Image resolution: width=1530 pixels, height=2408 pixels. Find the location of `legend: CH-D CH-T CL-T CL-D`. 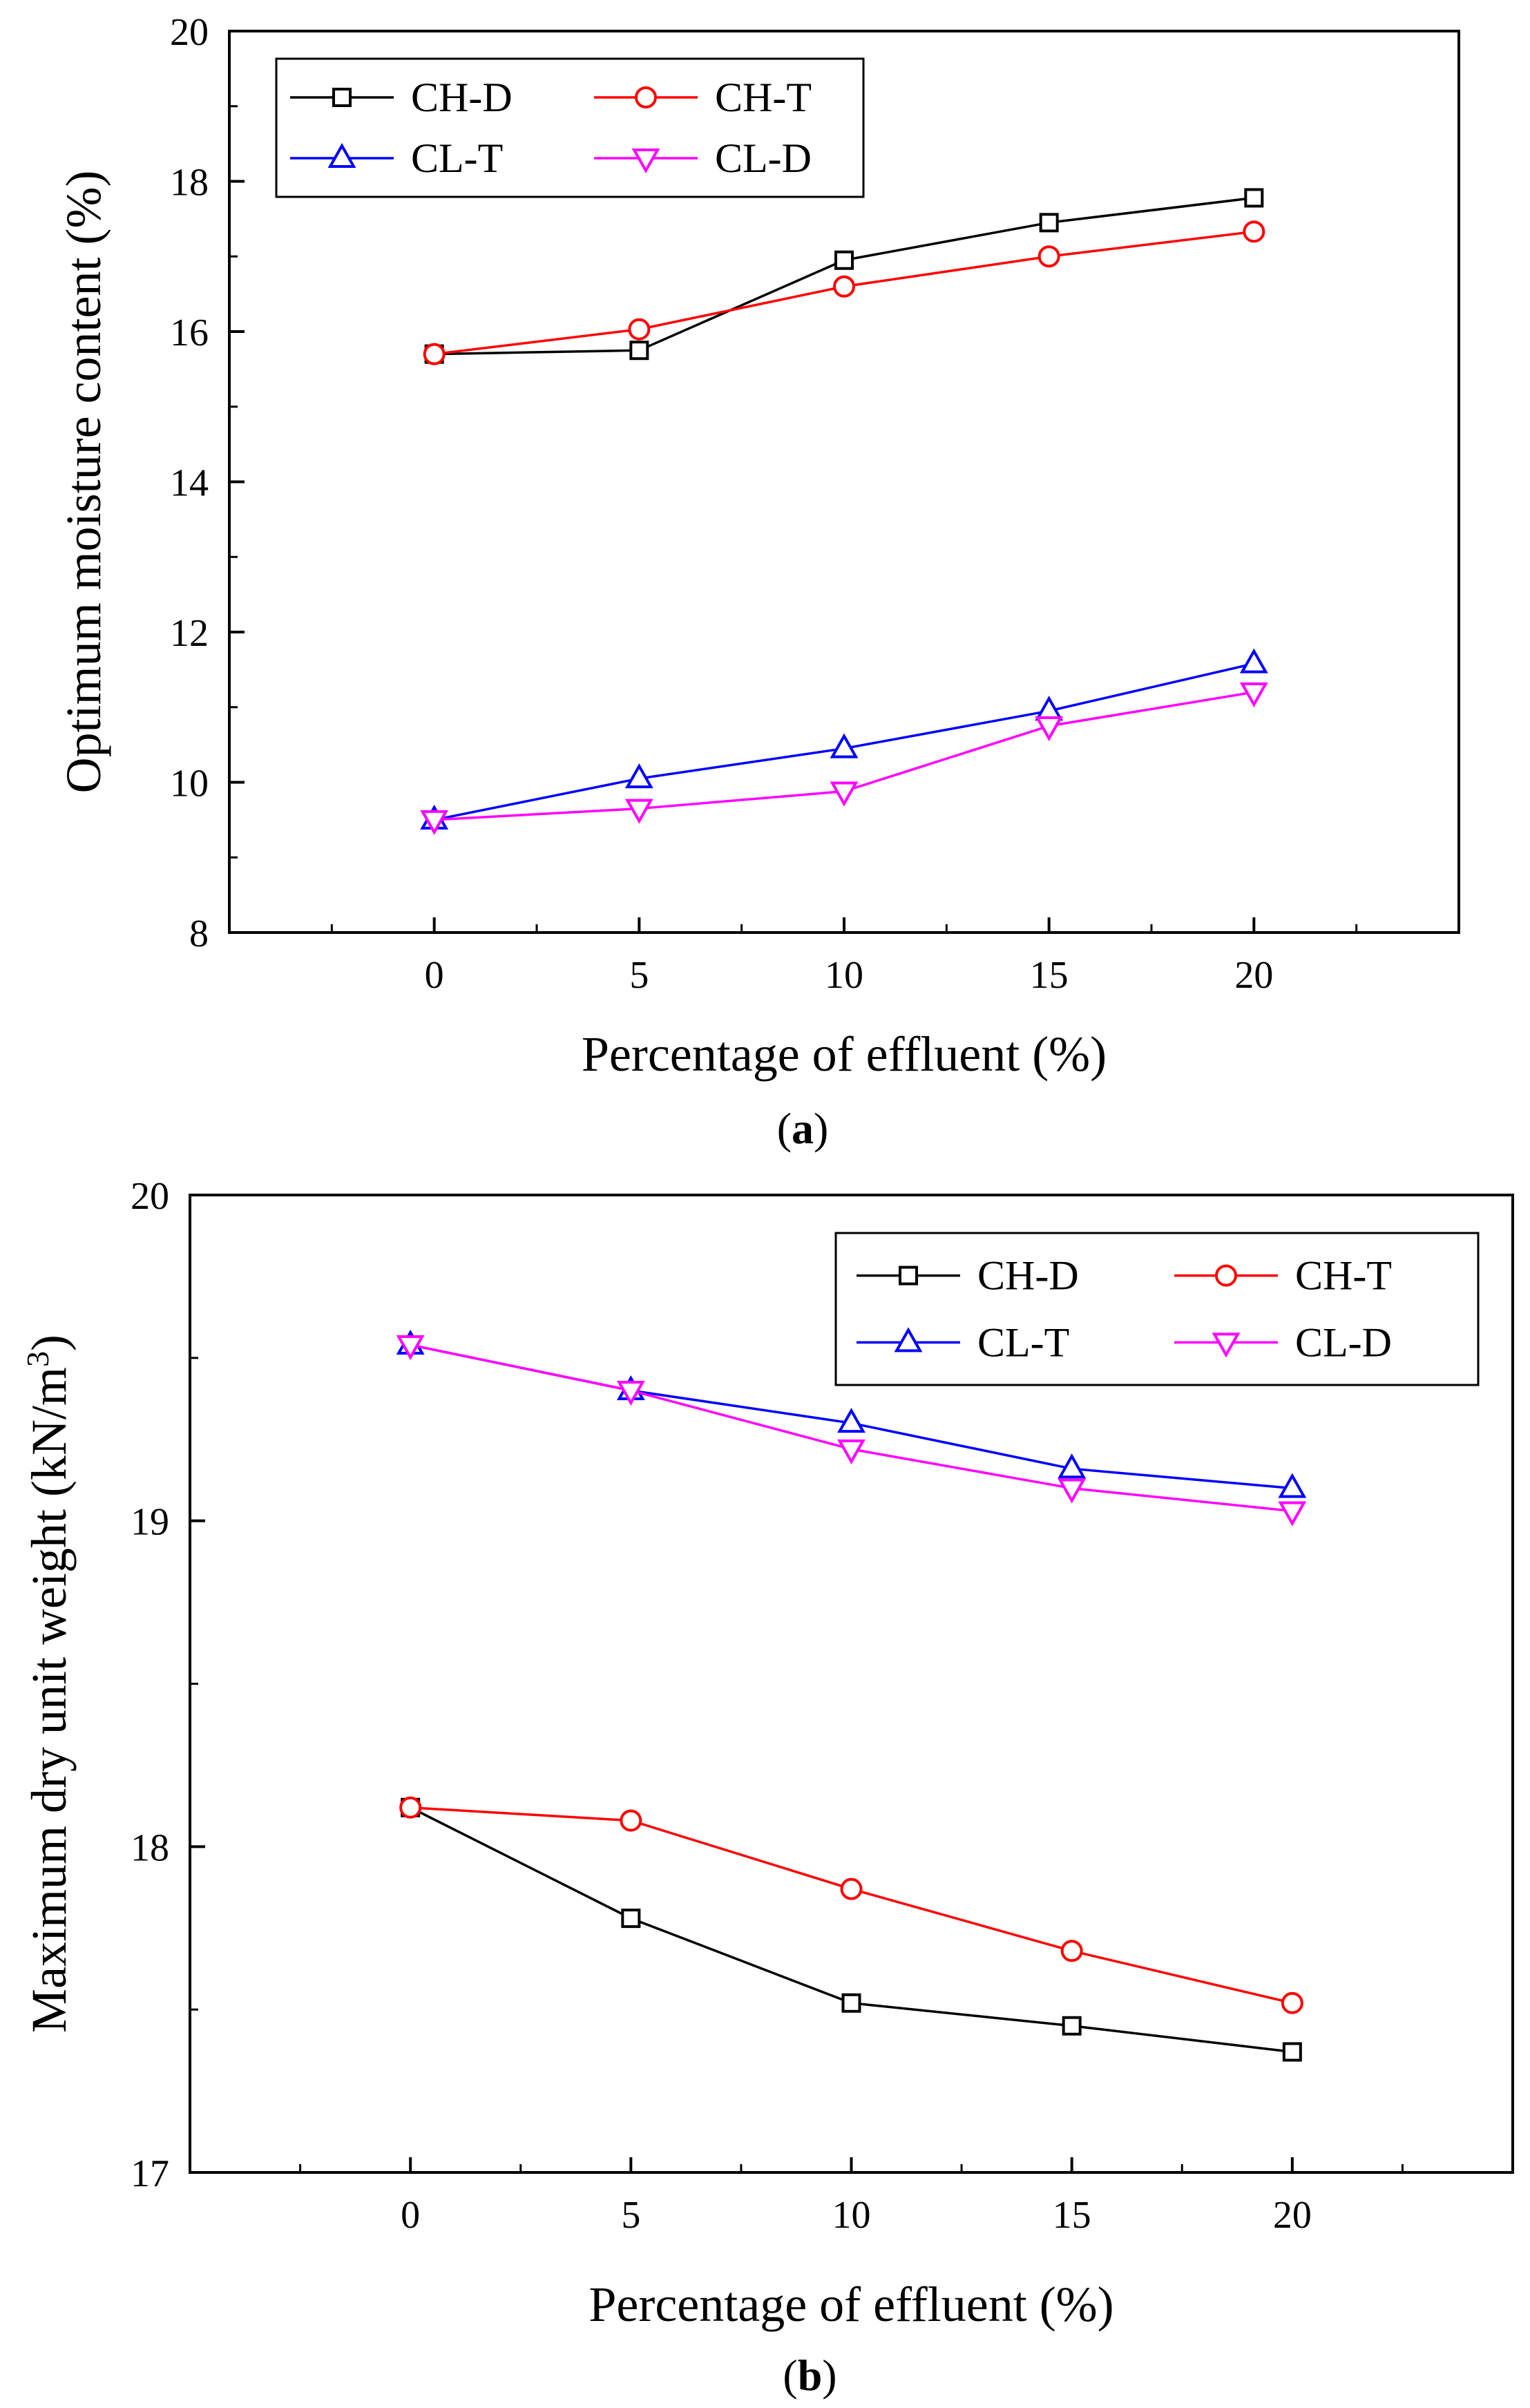

legend: CH-D CH-T CL-T CL-D is located at coordinates (570, 127).